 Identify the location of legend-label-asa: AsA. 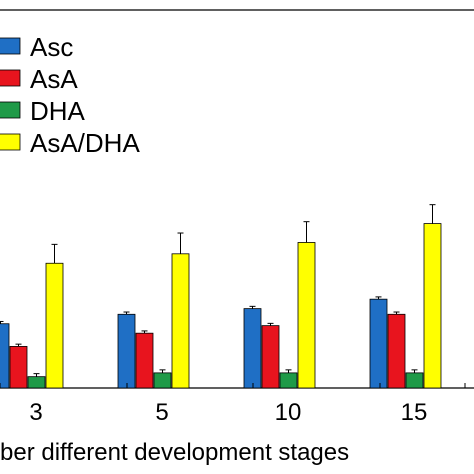
(54, 79).